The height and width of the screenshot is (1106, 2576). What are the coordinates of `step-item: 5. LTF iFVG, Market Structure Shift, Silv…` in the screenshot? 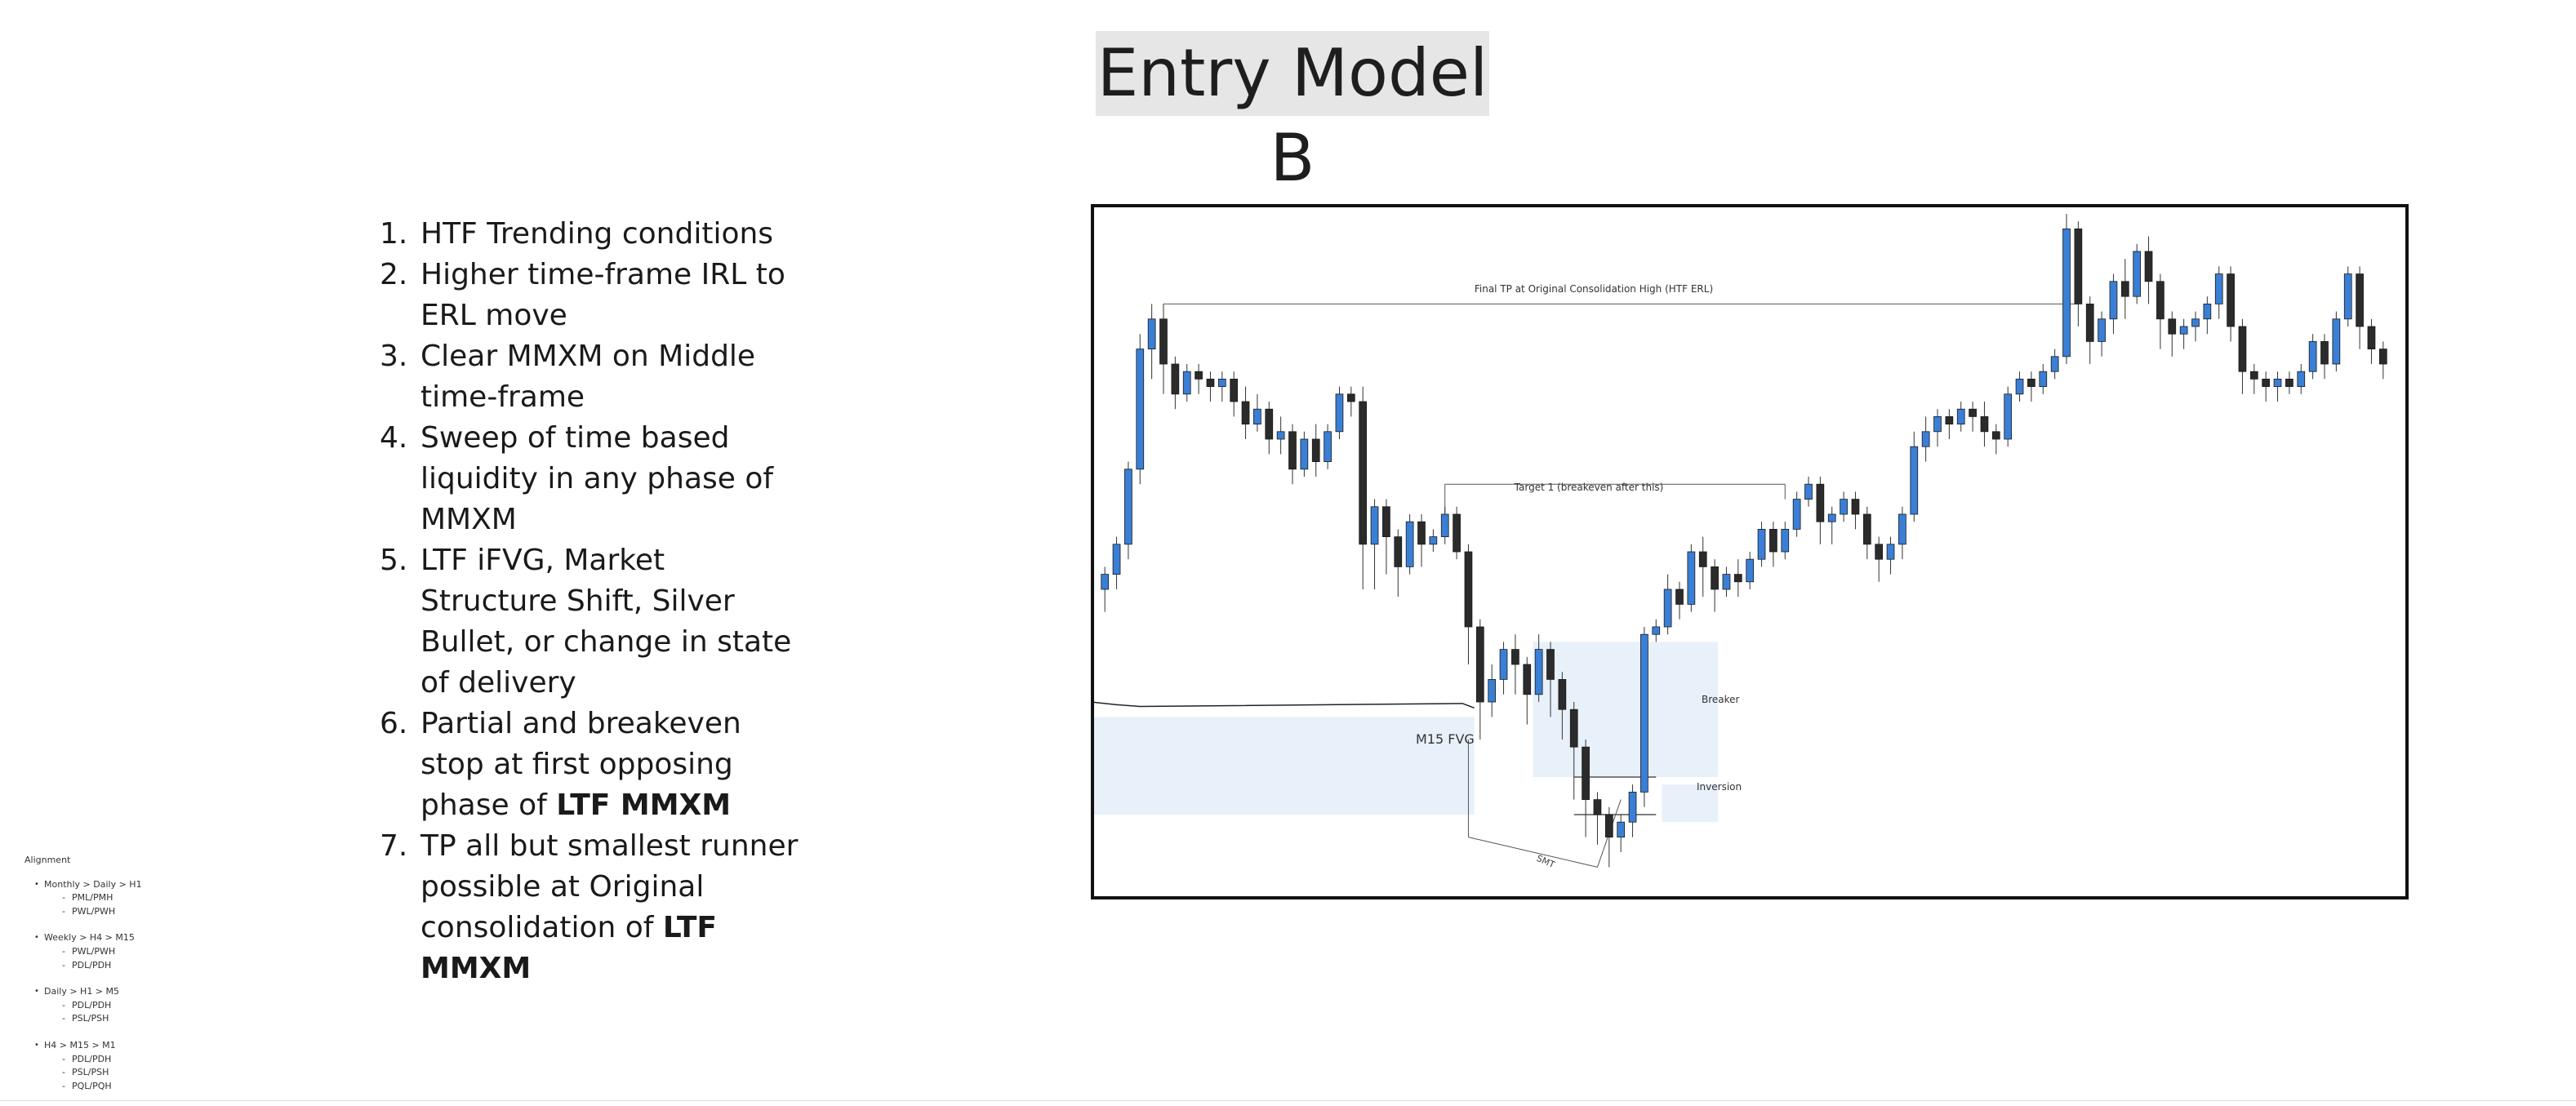 It's located at (592, 622).